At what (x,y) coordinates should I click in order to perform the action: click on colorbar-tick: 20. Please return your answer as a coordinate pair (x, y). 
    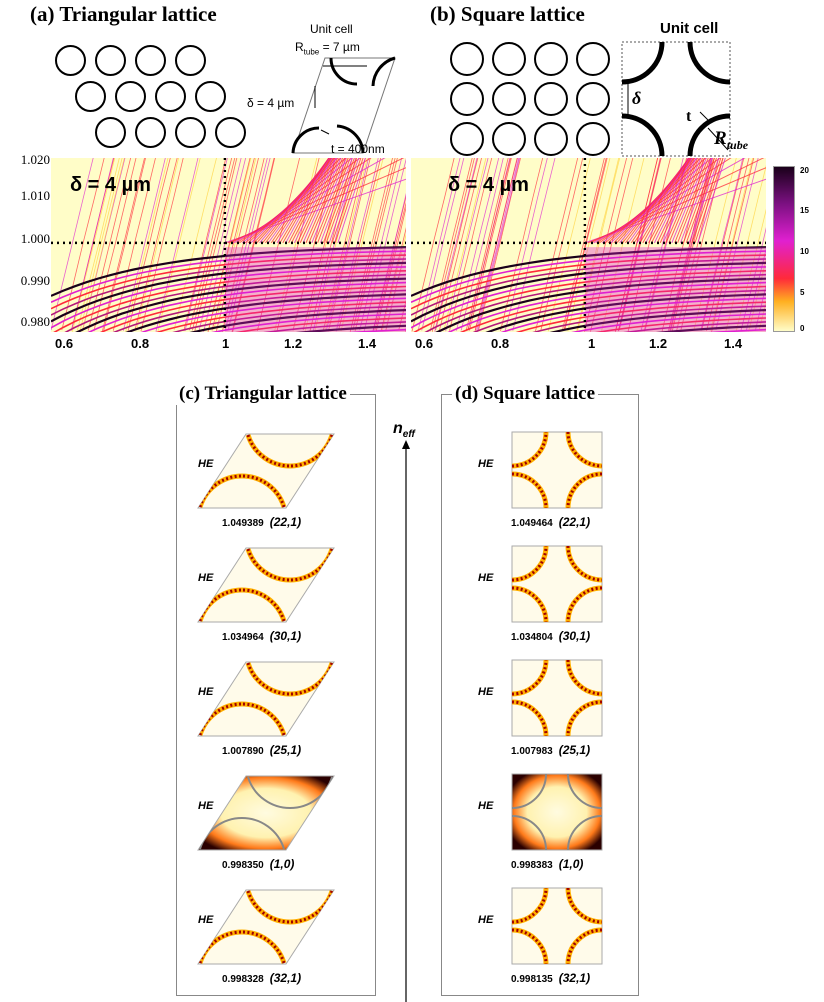
    Looking at the image, I should click on (804, 170).